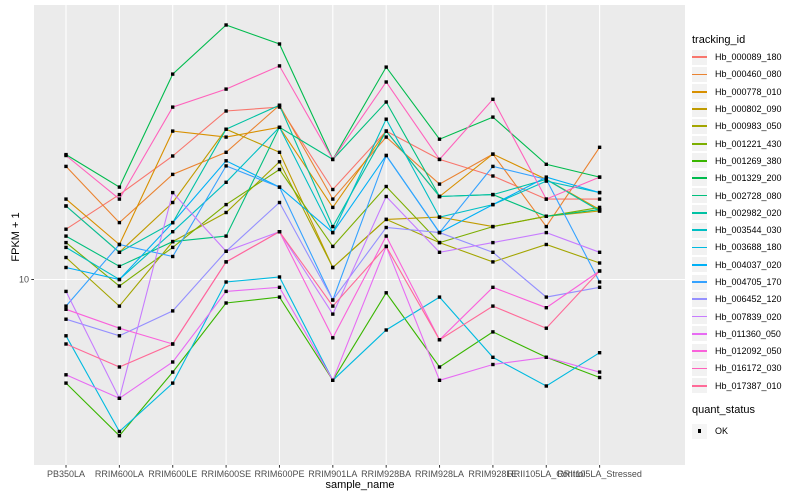 This screenshot has height=500, width=800. What do you see at coordinates (748, 143) in the screenshot?
I see `legend-entry-label: Hb_001221_430` at bounding box center [748, 143].